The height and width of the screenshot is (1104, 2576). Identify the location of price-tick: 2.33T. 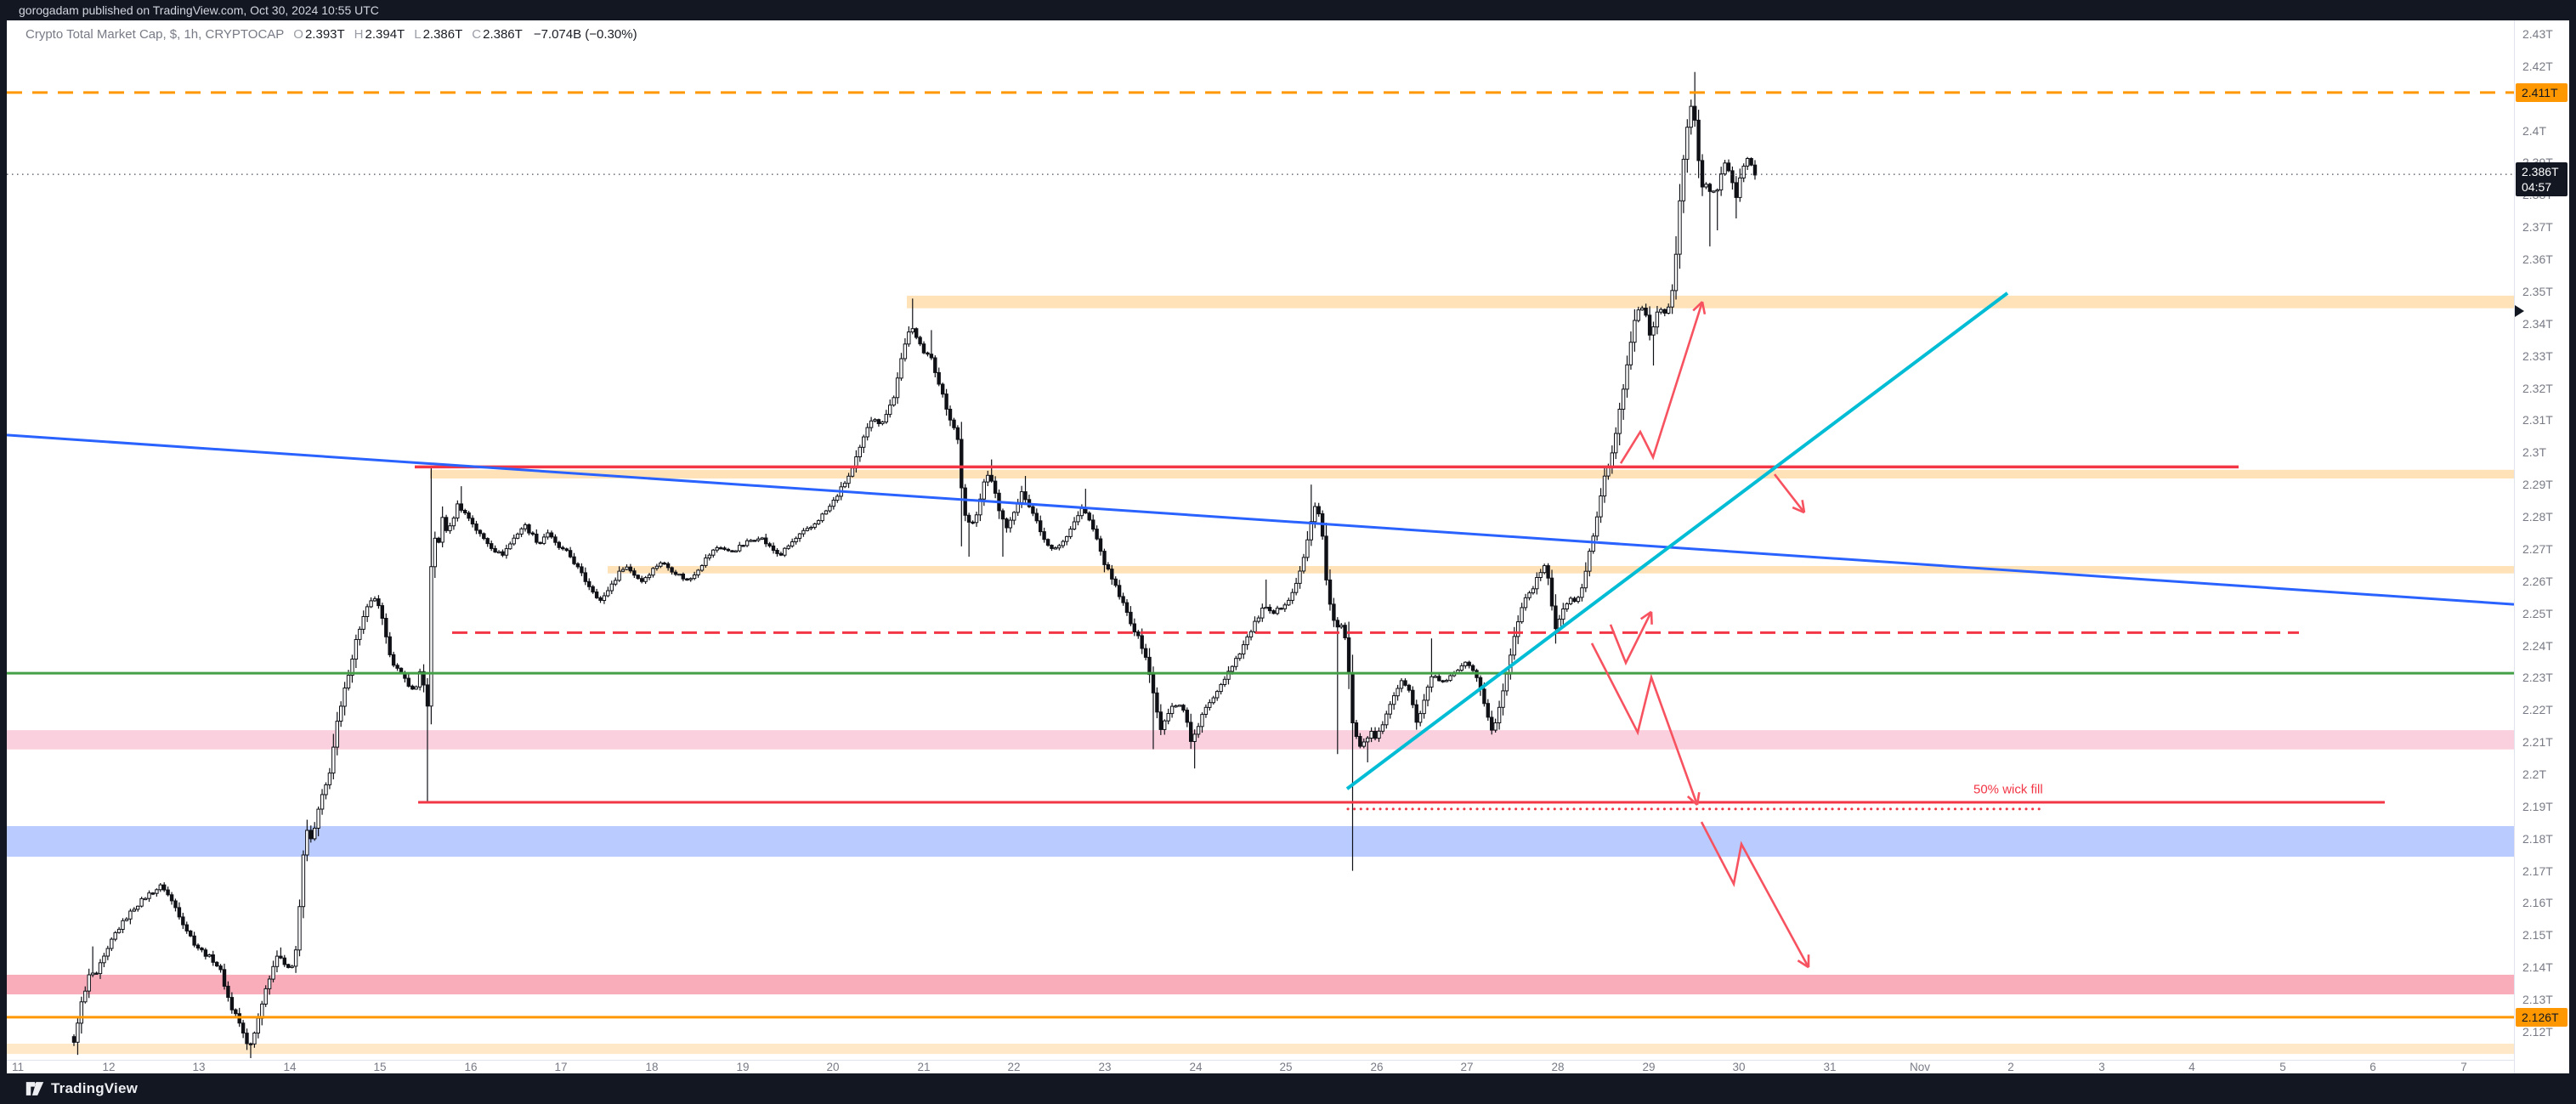
(2537, 355).